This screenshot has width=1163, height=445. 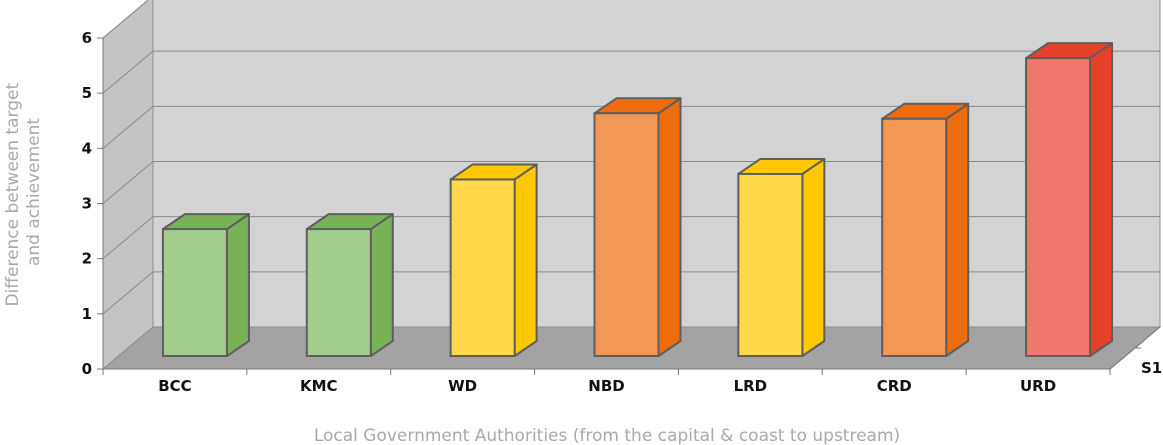 What do you see at coordinates (87, 93) in the screenshot?
I see `y-tick-label: 5` at bounding box center [87, 93].